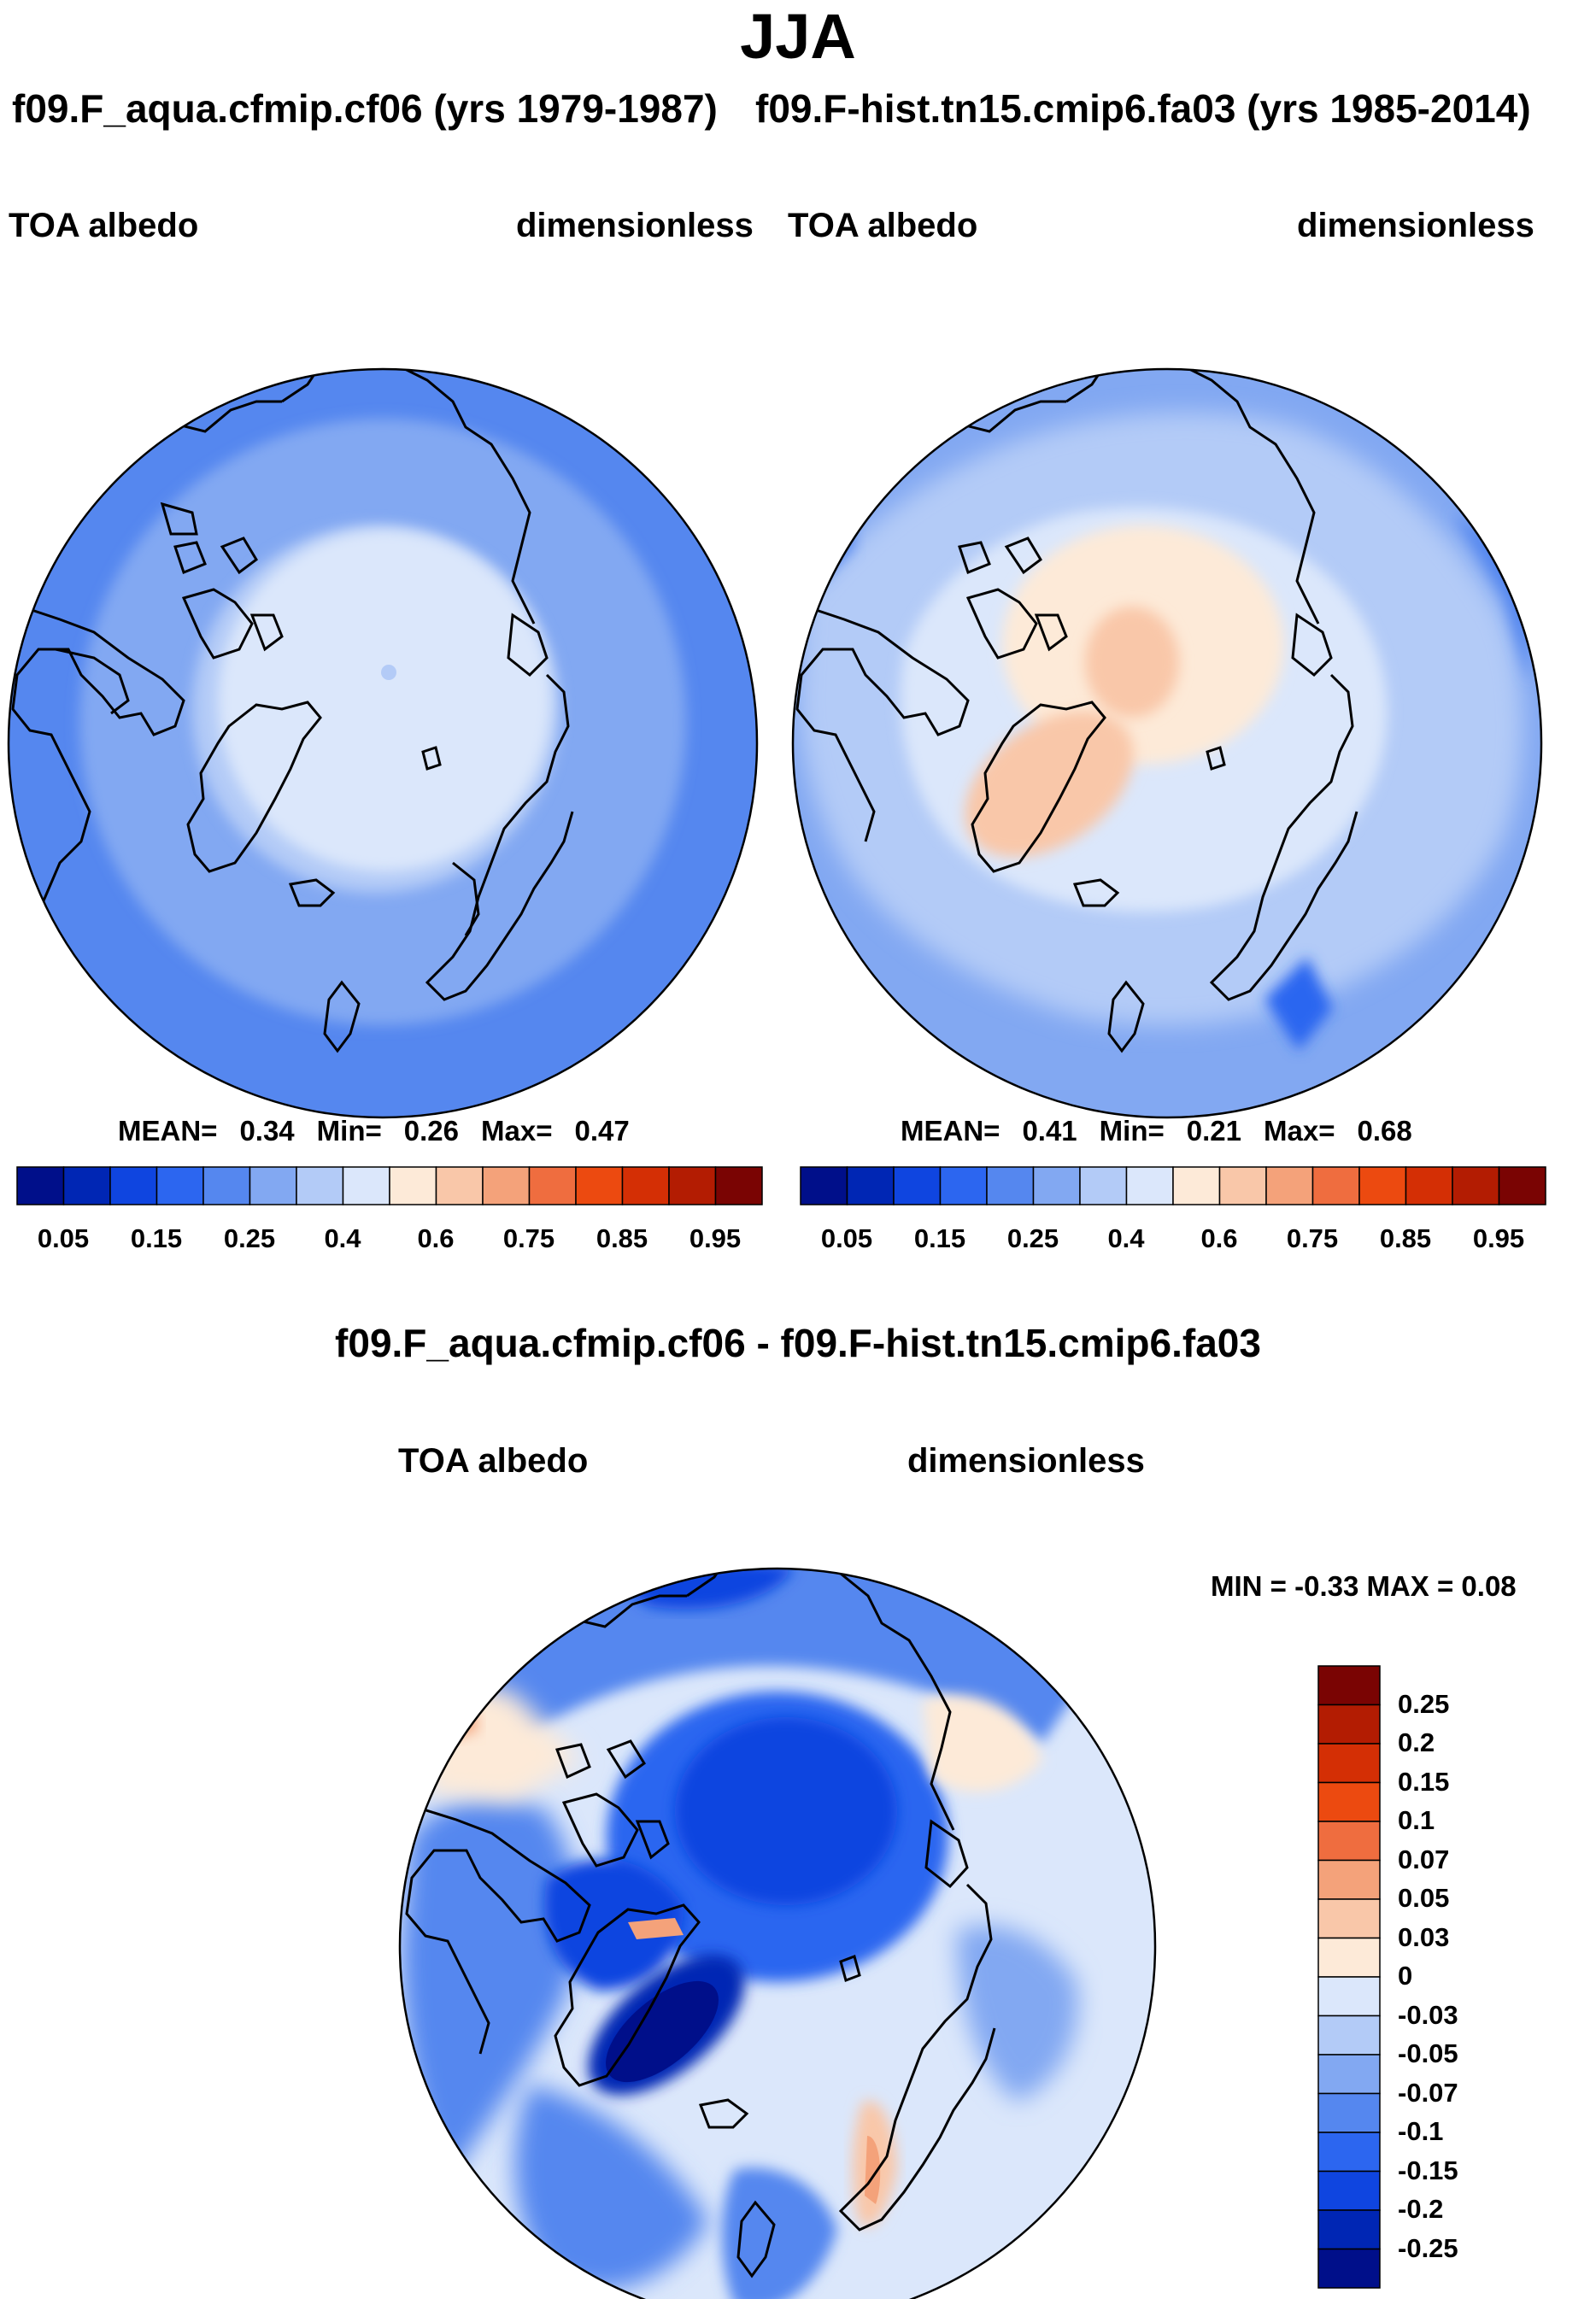 The width and height of the screenshot is (1596, 2299). Describe the element at coordinates (63, 1238) in the screenshot. I see `left-colorbar-tick: 0.05` at that location.